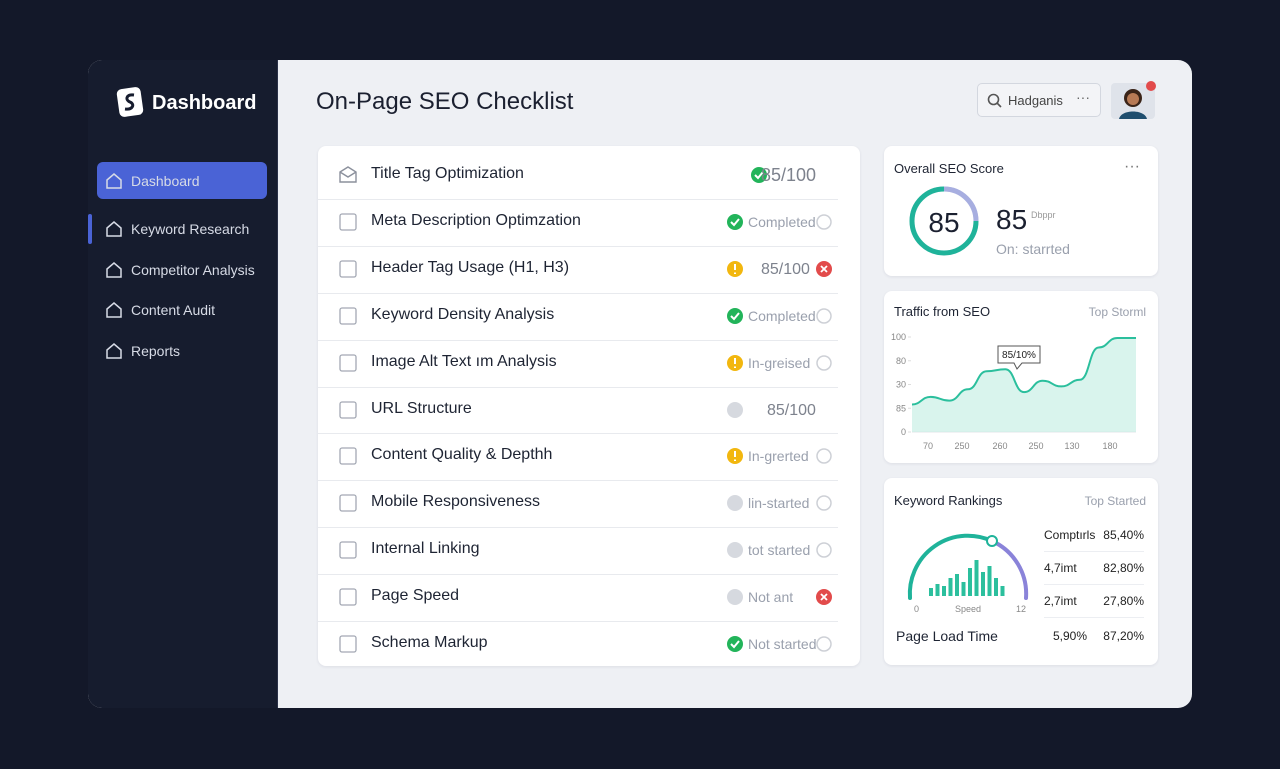  I want to click on status-icon-warn, so click(735, 456).